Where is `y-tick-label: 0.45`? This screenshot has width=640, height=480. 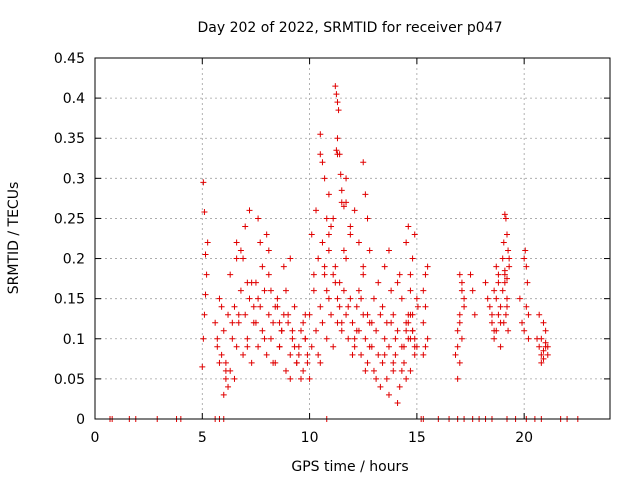 y-tick-label: 0.45 is located at coordinates (69, 59).